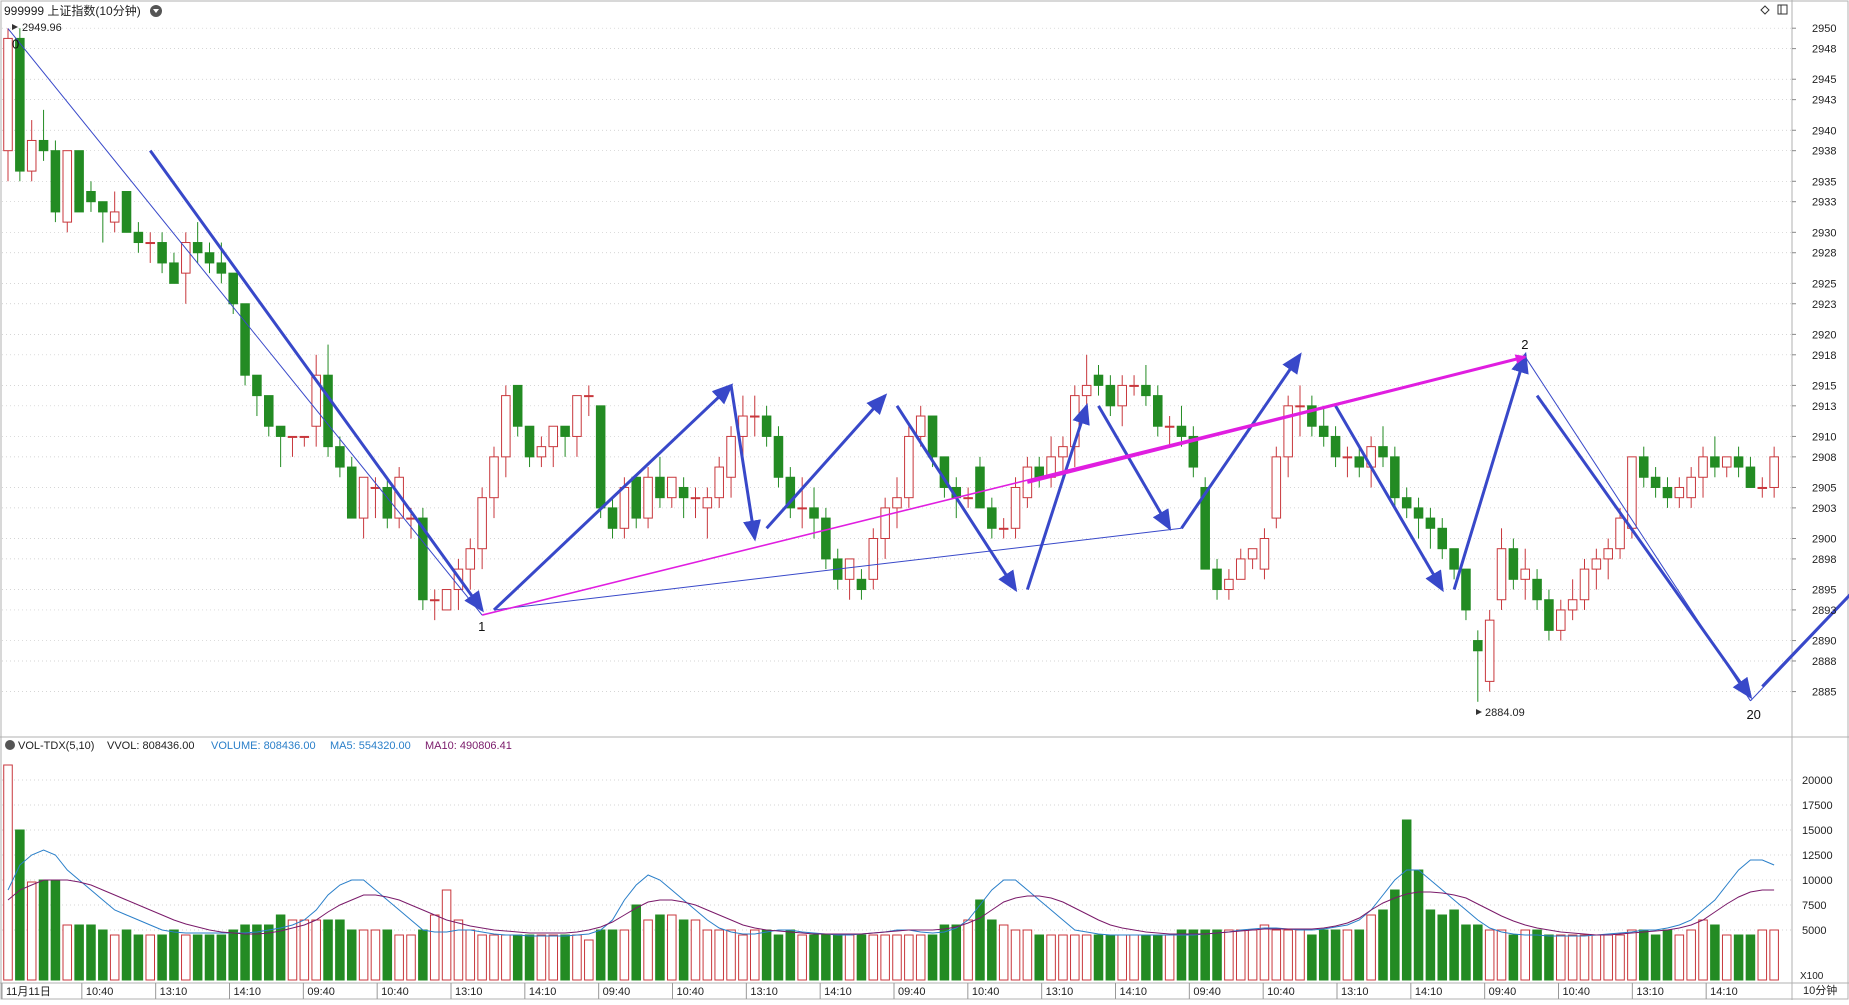 The width and height of the screenshot is (1849, 1005). Describe the element at coordinates (1824, 284) in the screenshot. I see `price-tick-label: 2925` at that location.